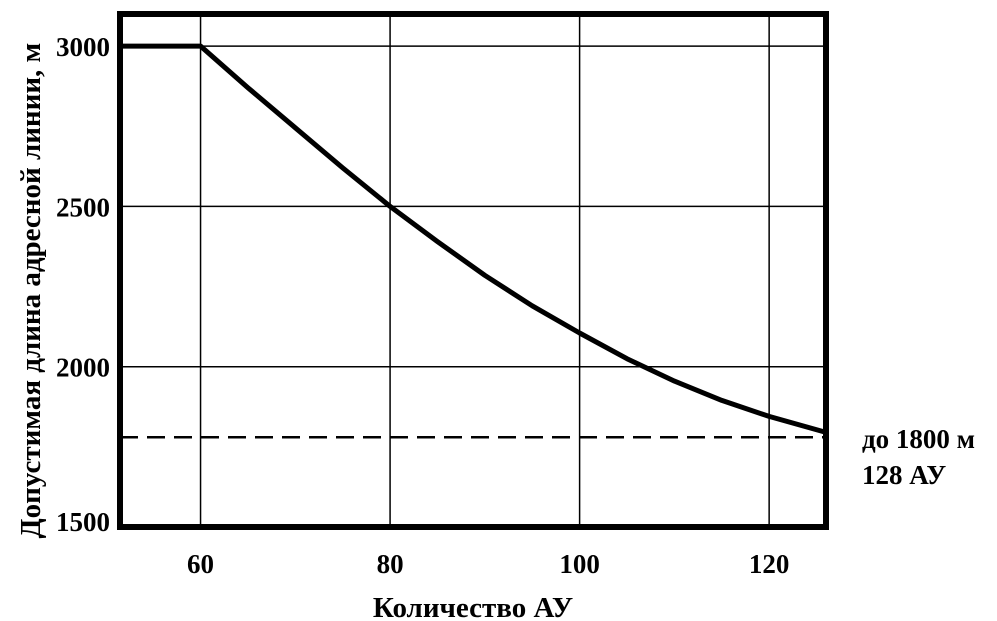 The image size is (997, 621). What do you see at coordinates (83, 284) in the screenshot?
I see `y-tick-labels: 1500 2000 2500 3000` at bounding box center [83, 284].